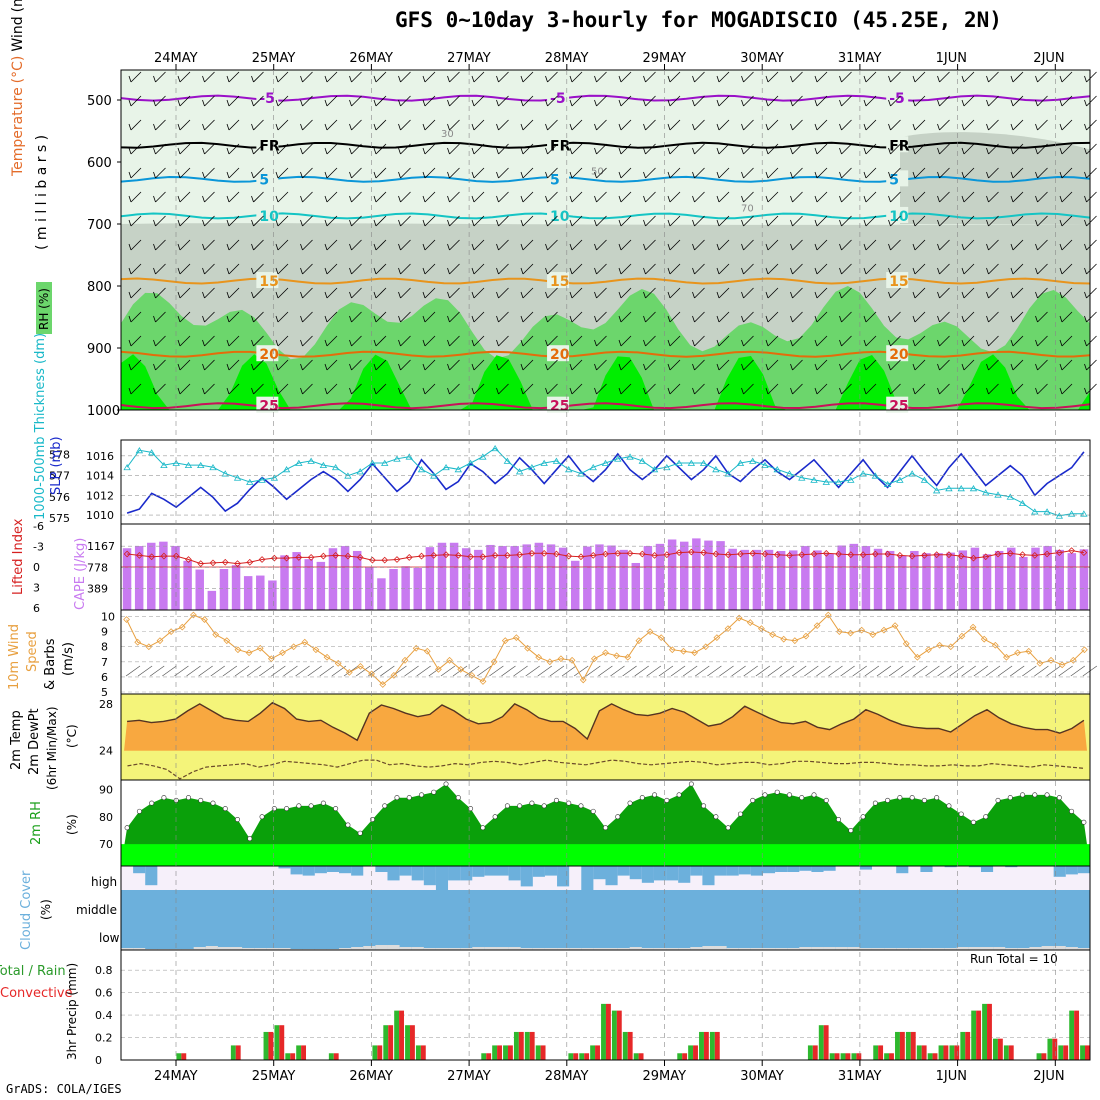 This screenshot has width=1100, height=1100. I want to click on li-tick-label: 6, so click(36, 608).